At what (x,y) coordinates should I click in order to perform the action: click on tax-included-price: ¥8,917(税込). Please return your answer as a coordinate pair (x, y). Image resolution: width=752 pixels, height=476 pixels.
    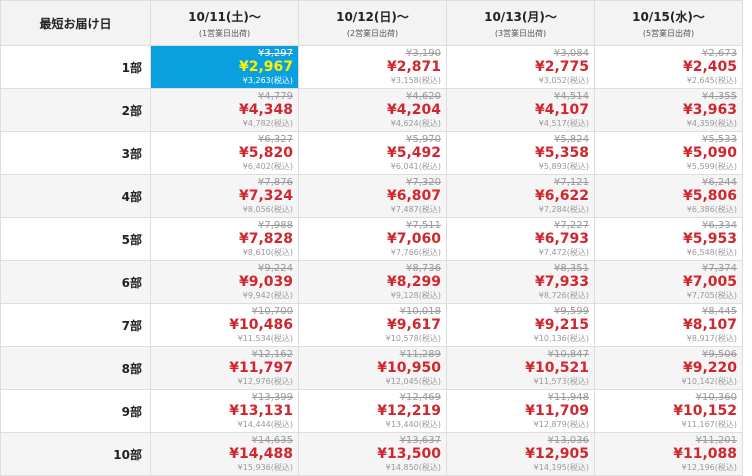
    Looking at the image, I should click on (711, 338).